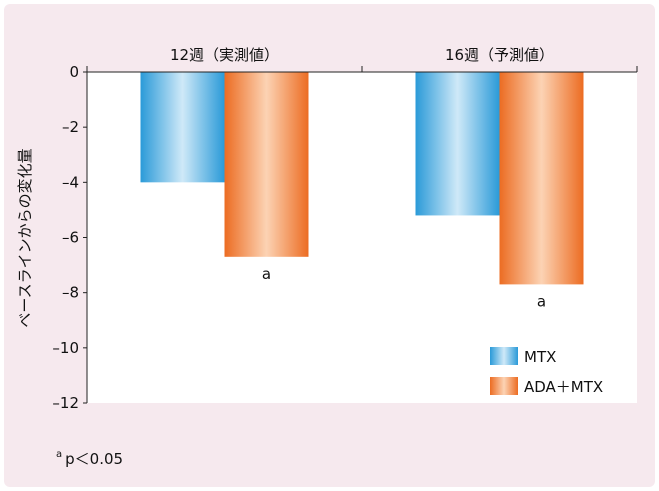  What do you see at coordinates (59, 454) in the screenshot?
I see `footnote-mark: a` at bounding box center [59, 454].